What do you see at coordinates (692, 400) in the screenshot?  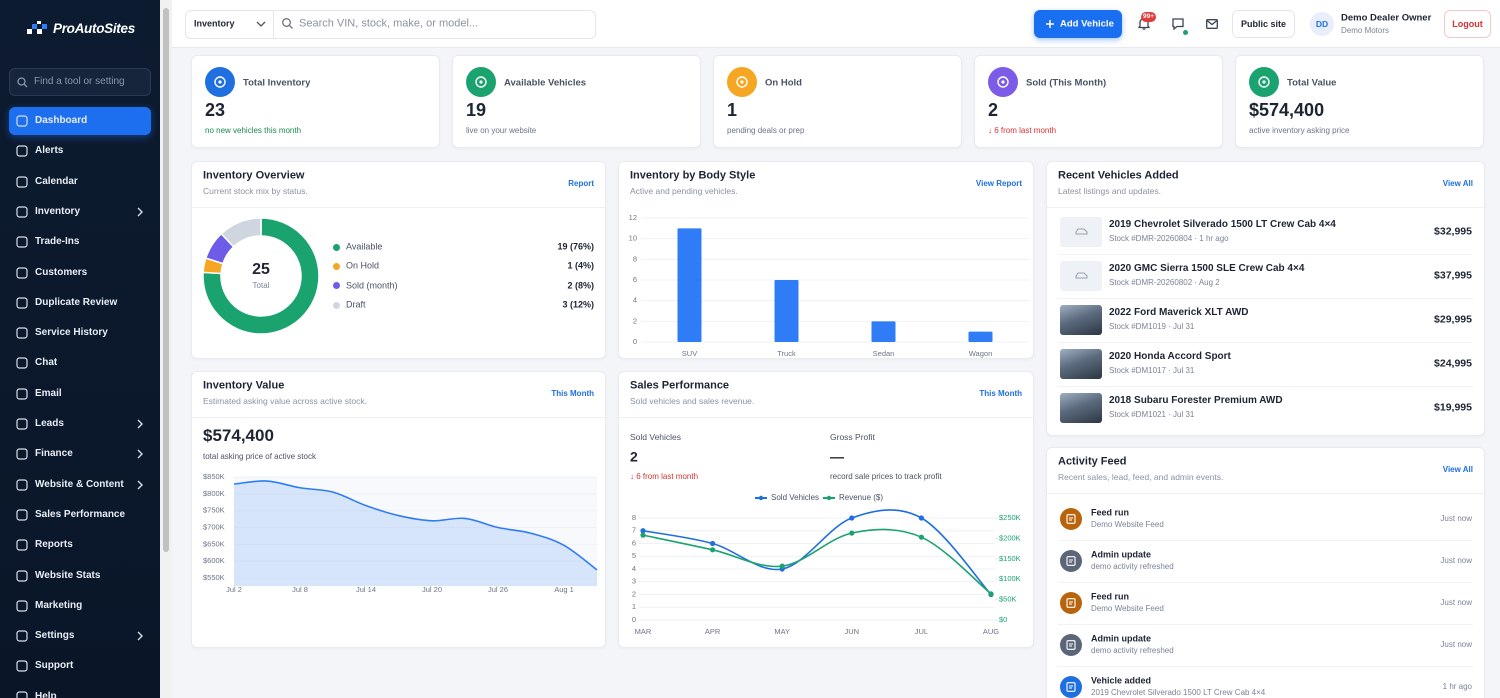 I see `card-subtitle: Sold vehicles and sales revenue.` at bounding box center [692, 400].